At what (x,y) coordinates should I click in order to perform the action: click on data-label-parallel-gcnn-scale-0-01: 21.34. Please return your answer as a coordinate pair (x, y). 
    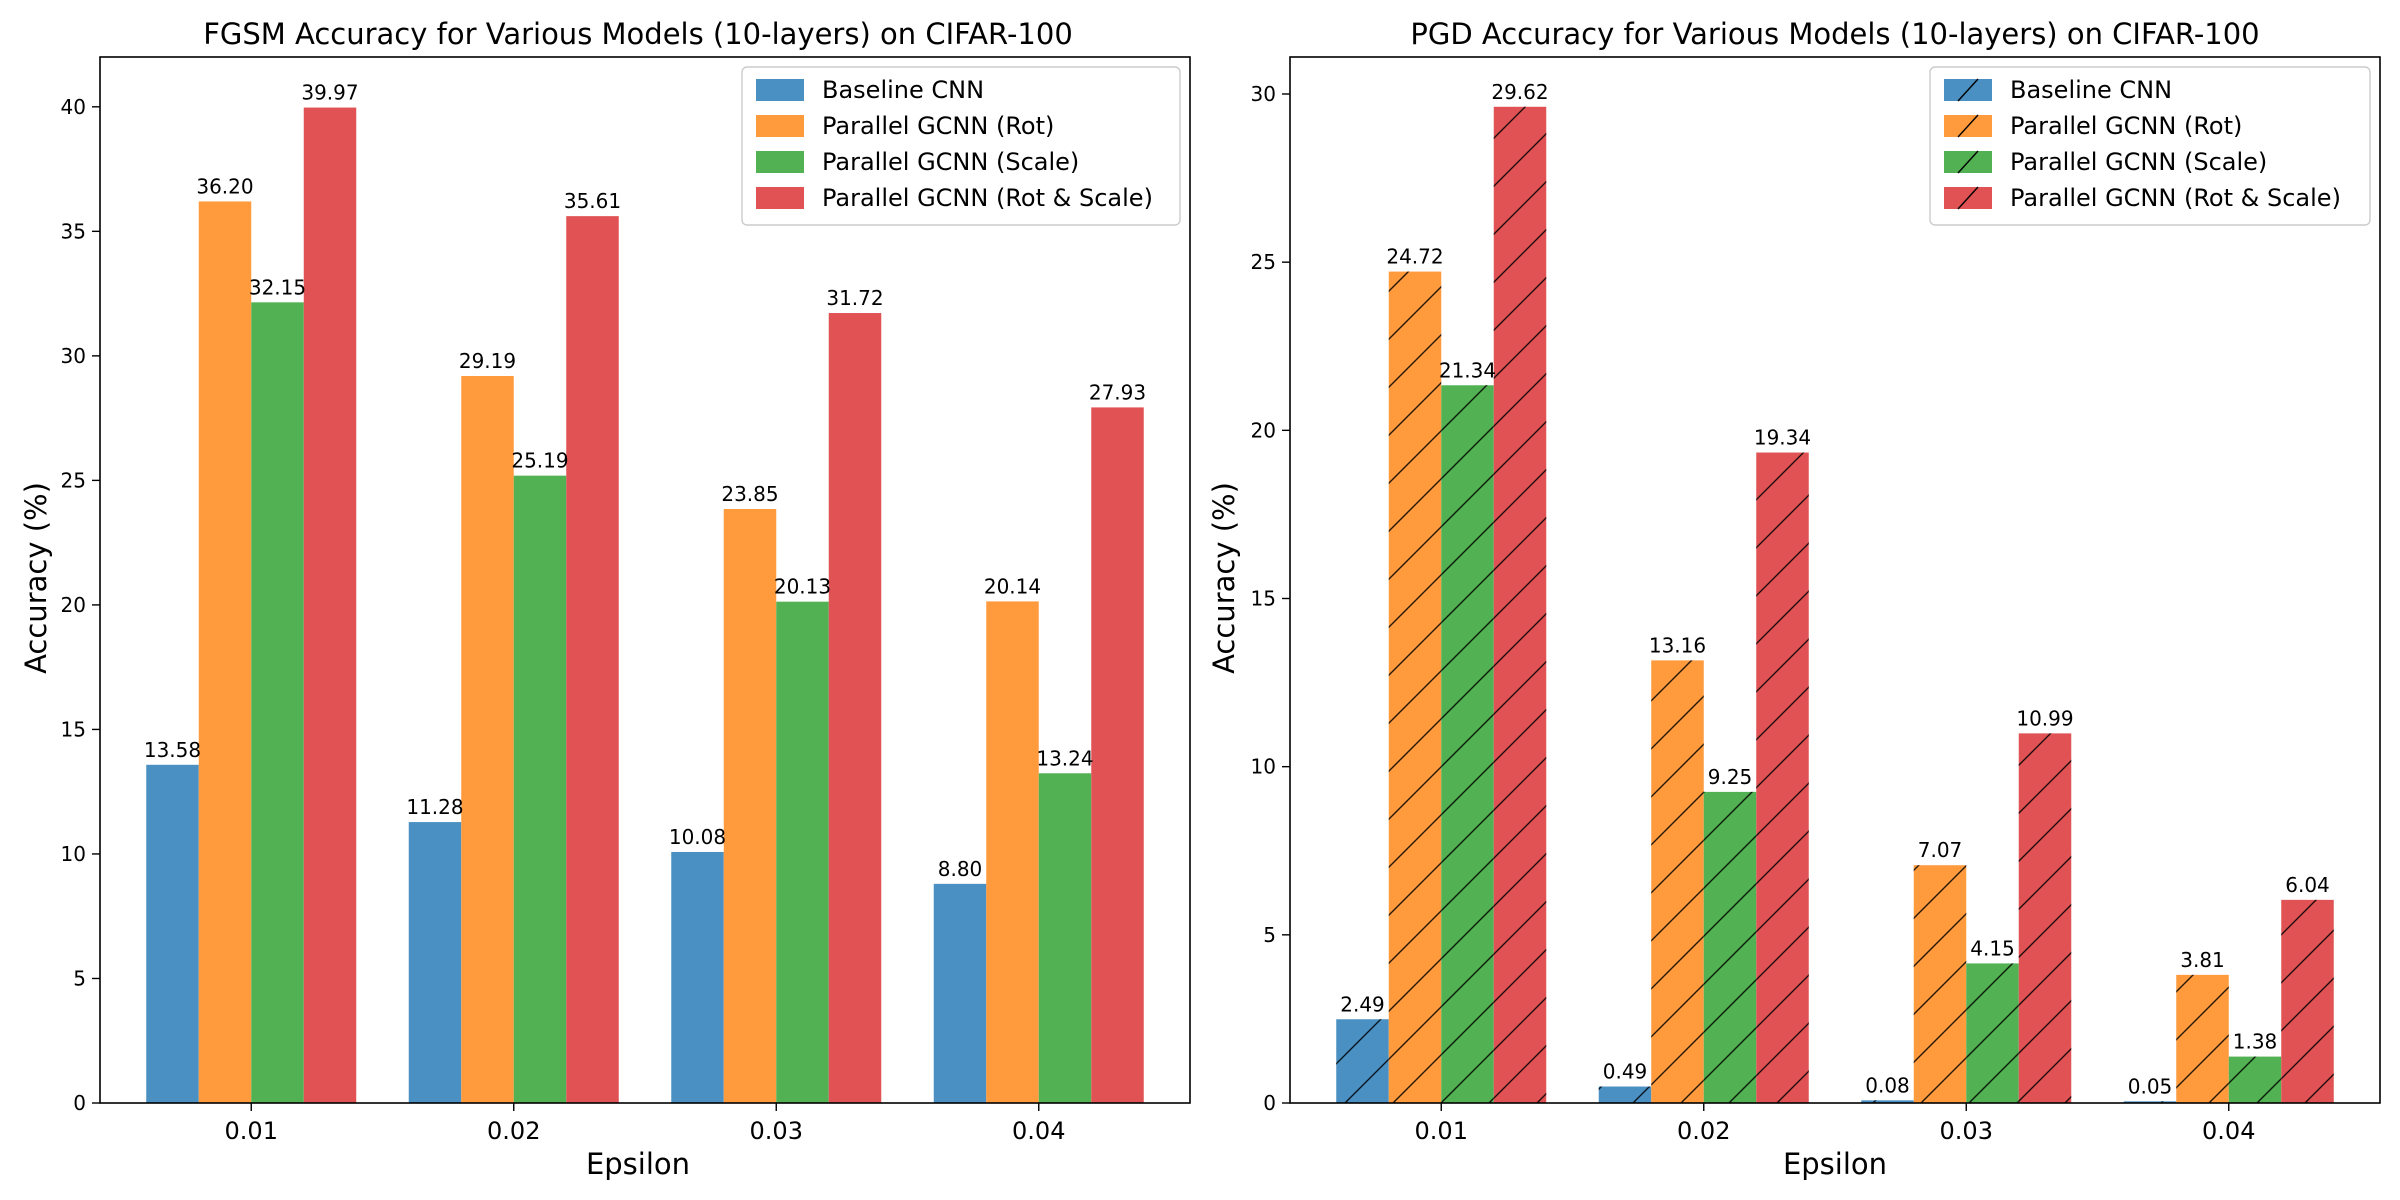
    Looking at the image, I should click on (1467, 370).